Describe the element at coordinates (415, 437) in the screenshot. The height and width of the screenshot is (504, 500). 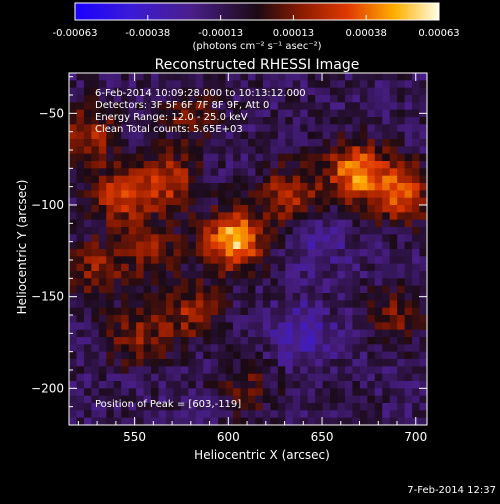
I see `x-tick-label: 700` at that location.